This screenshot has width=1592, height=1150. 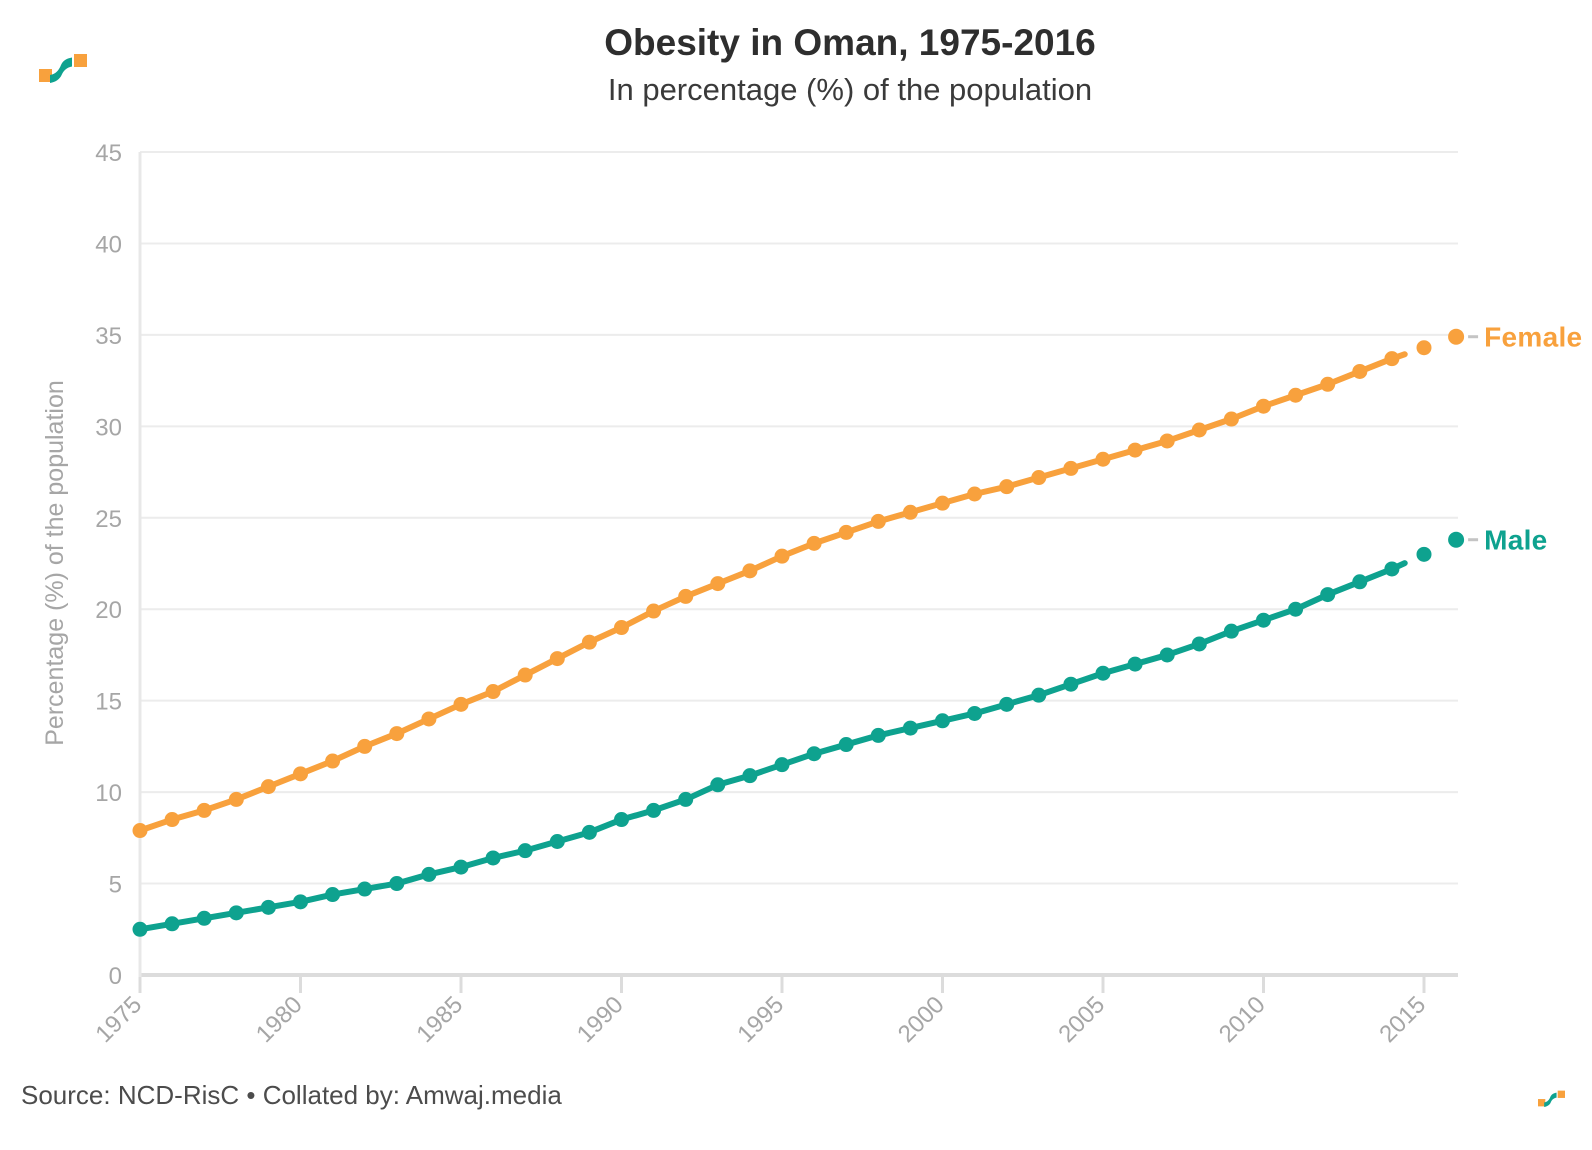 I want to click on female-point-1998, so click(x=878, y=521).